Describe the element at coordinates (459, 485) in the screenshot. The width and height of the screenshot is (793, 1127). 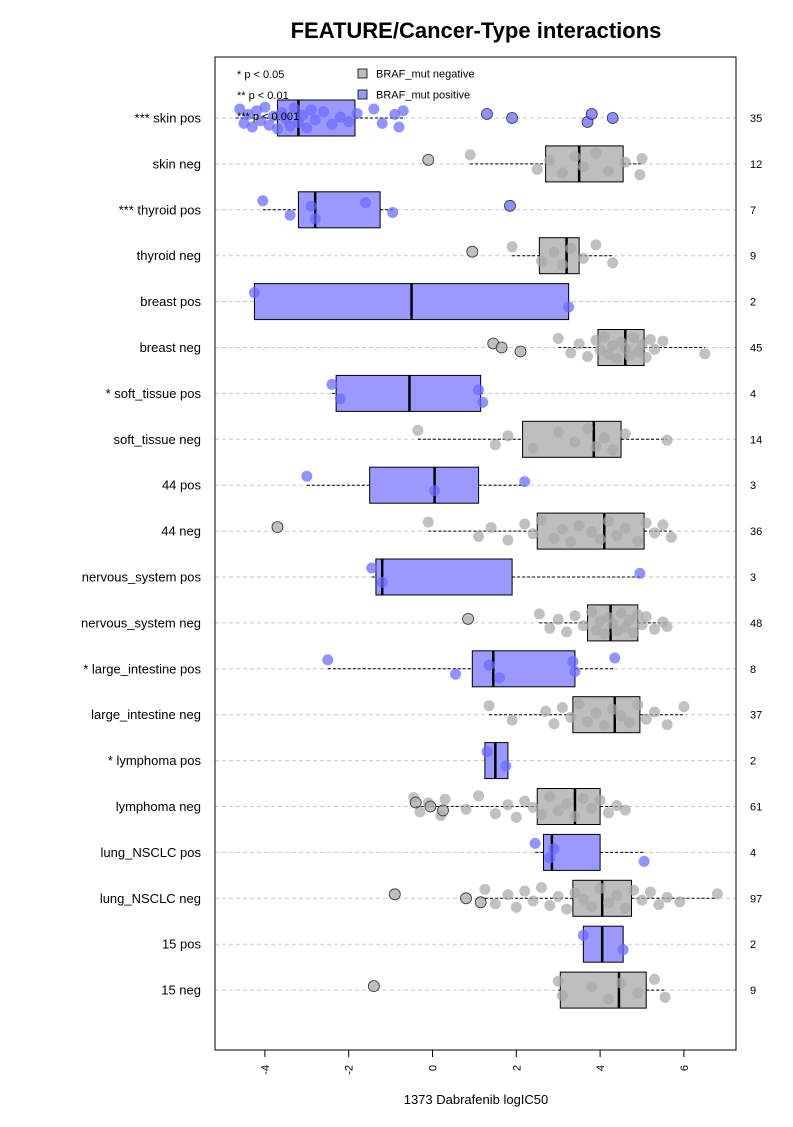
I see `row-8: 44 pos 3` at that location.